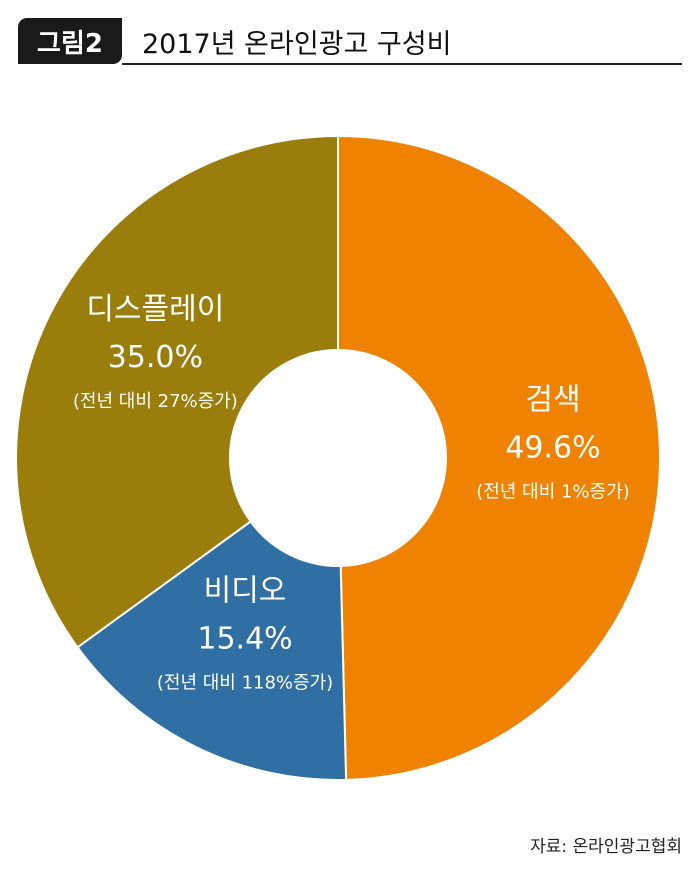  What do you see at coordinates (70, 41) in the screenshot?
I see `figure-number-badge: 그림2` at bounding box center [70, 41].